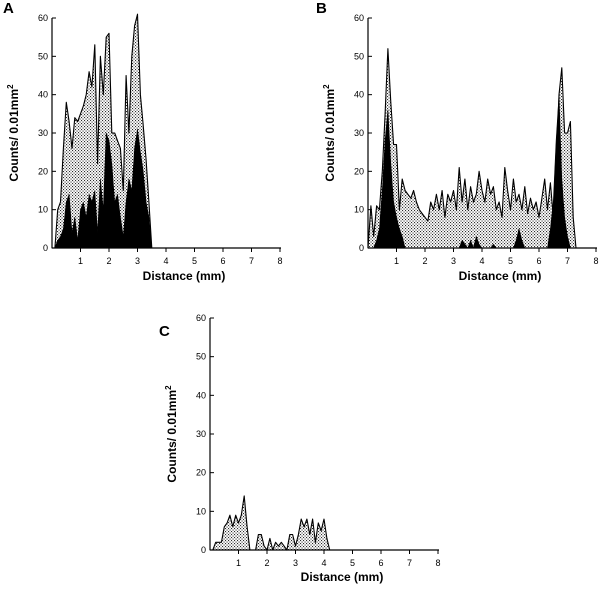  Describe the element at coordinates (103, 188) in the screenshot. I see `series-2-area-solid` at that location.